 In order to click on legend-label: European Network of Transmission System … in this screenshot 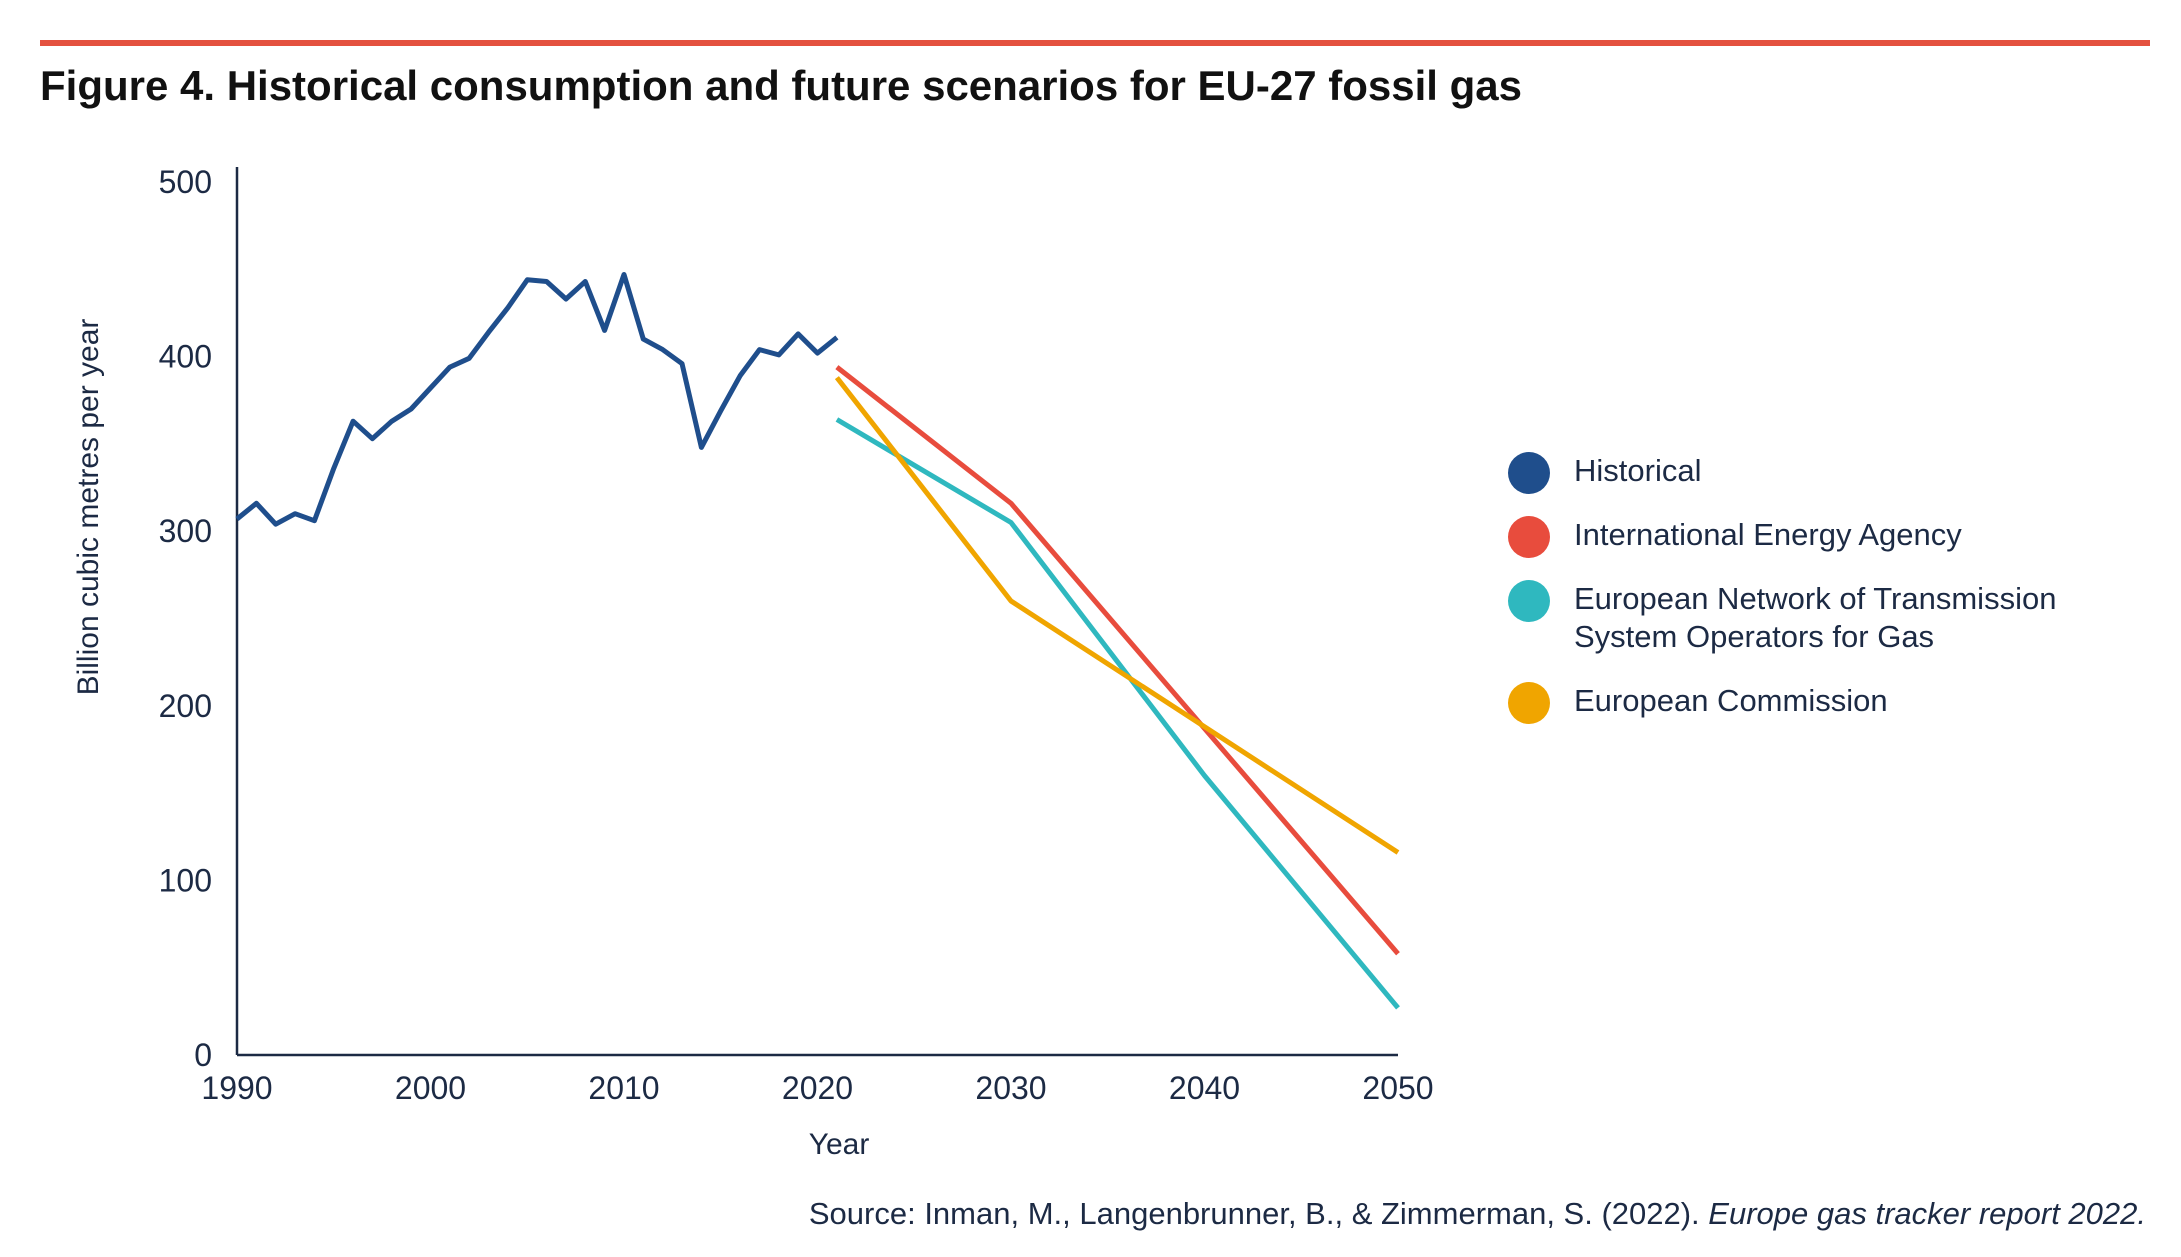, I will do `click(1815, 617)`.